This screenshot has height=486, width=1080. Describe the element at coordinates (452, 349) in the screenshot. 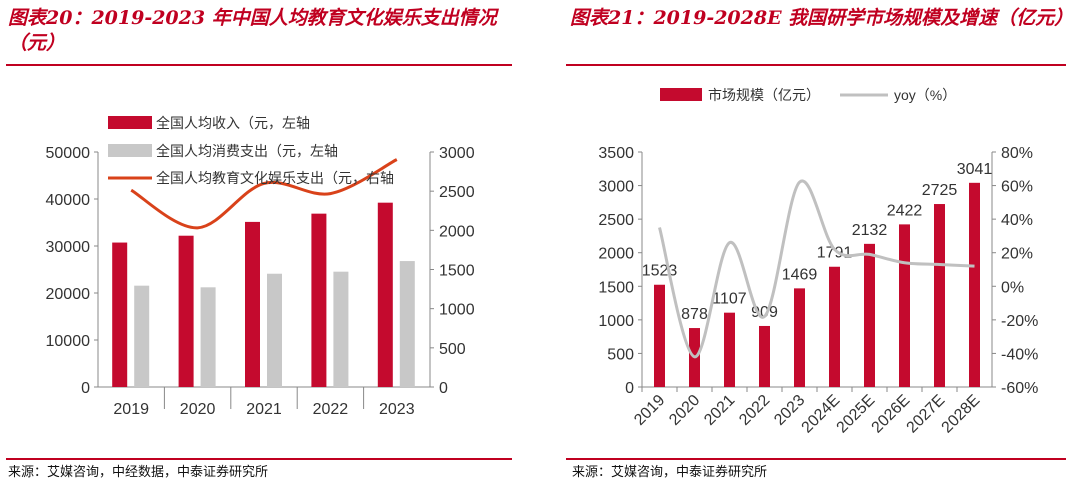

I see `y-right-tick-label: 500` at that location.